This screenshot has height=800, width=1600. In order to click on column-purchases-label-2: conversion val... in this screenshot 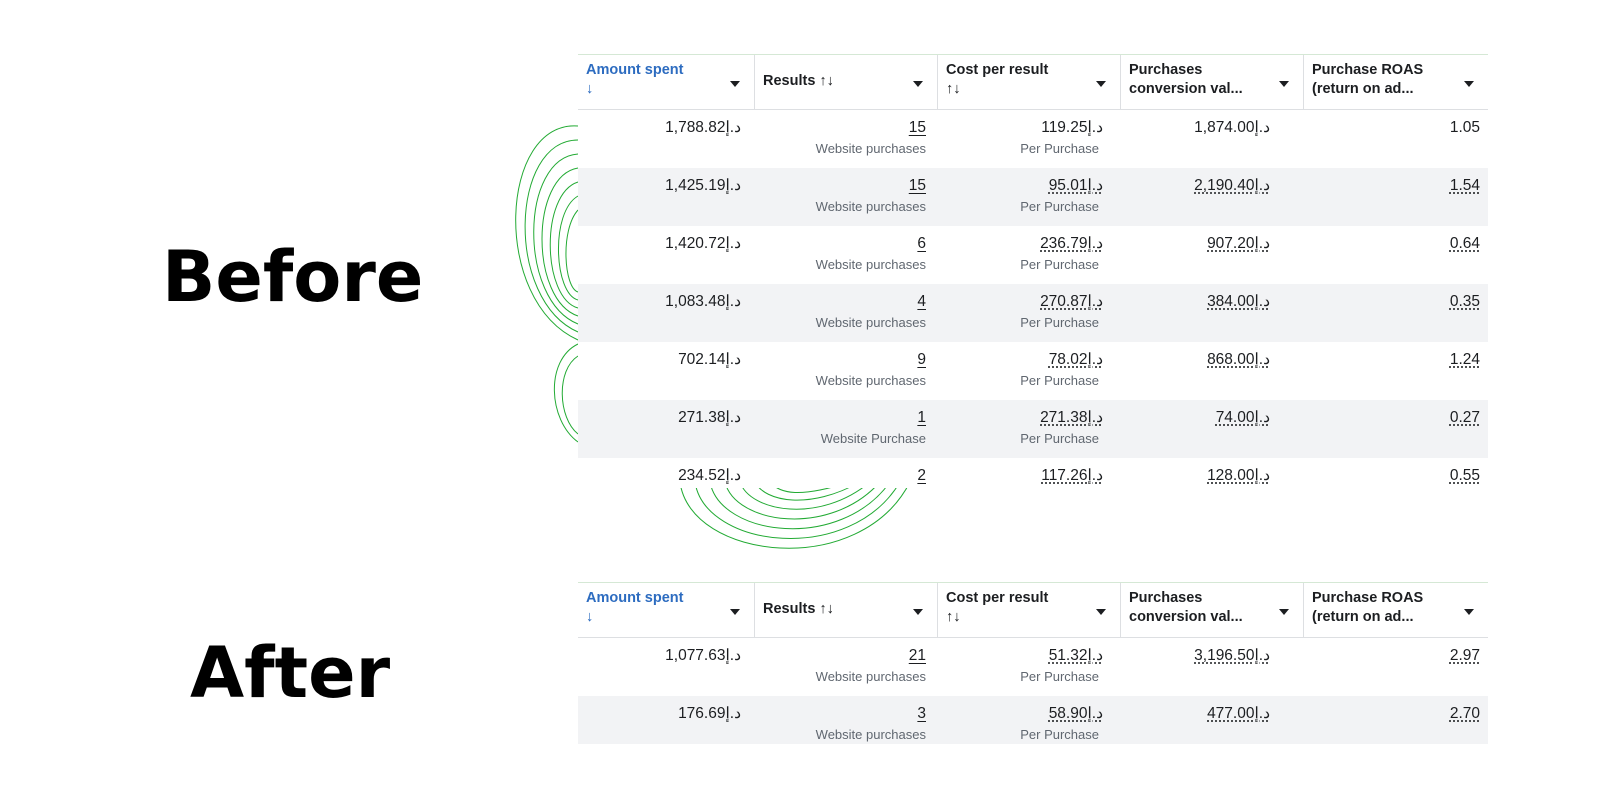, I will do `click(1186, 617)`.